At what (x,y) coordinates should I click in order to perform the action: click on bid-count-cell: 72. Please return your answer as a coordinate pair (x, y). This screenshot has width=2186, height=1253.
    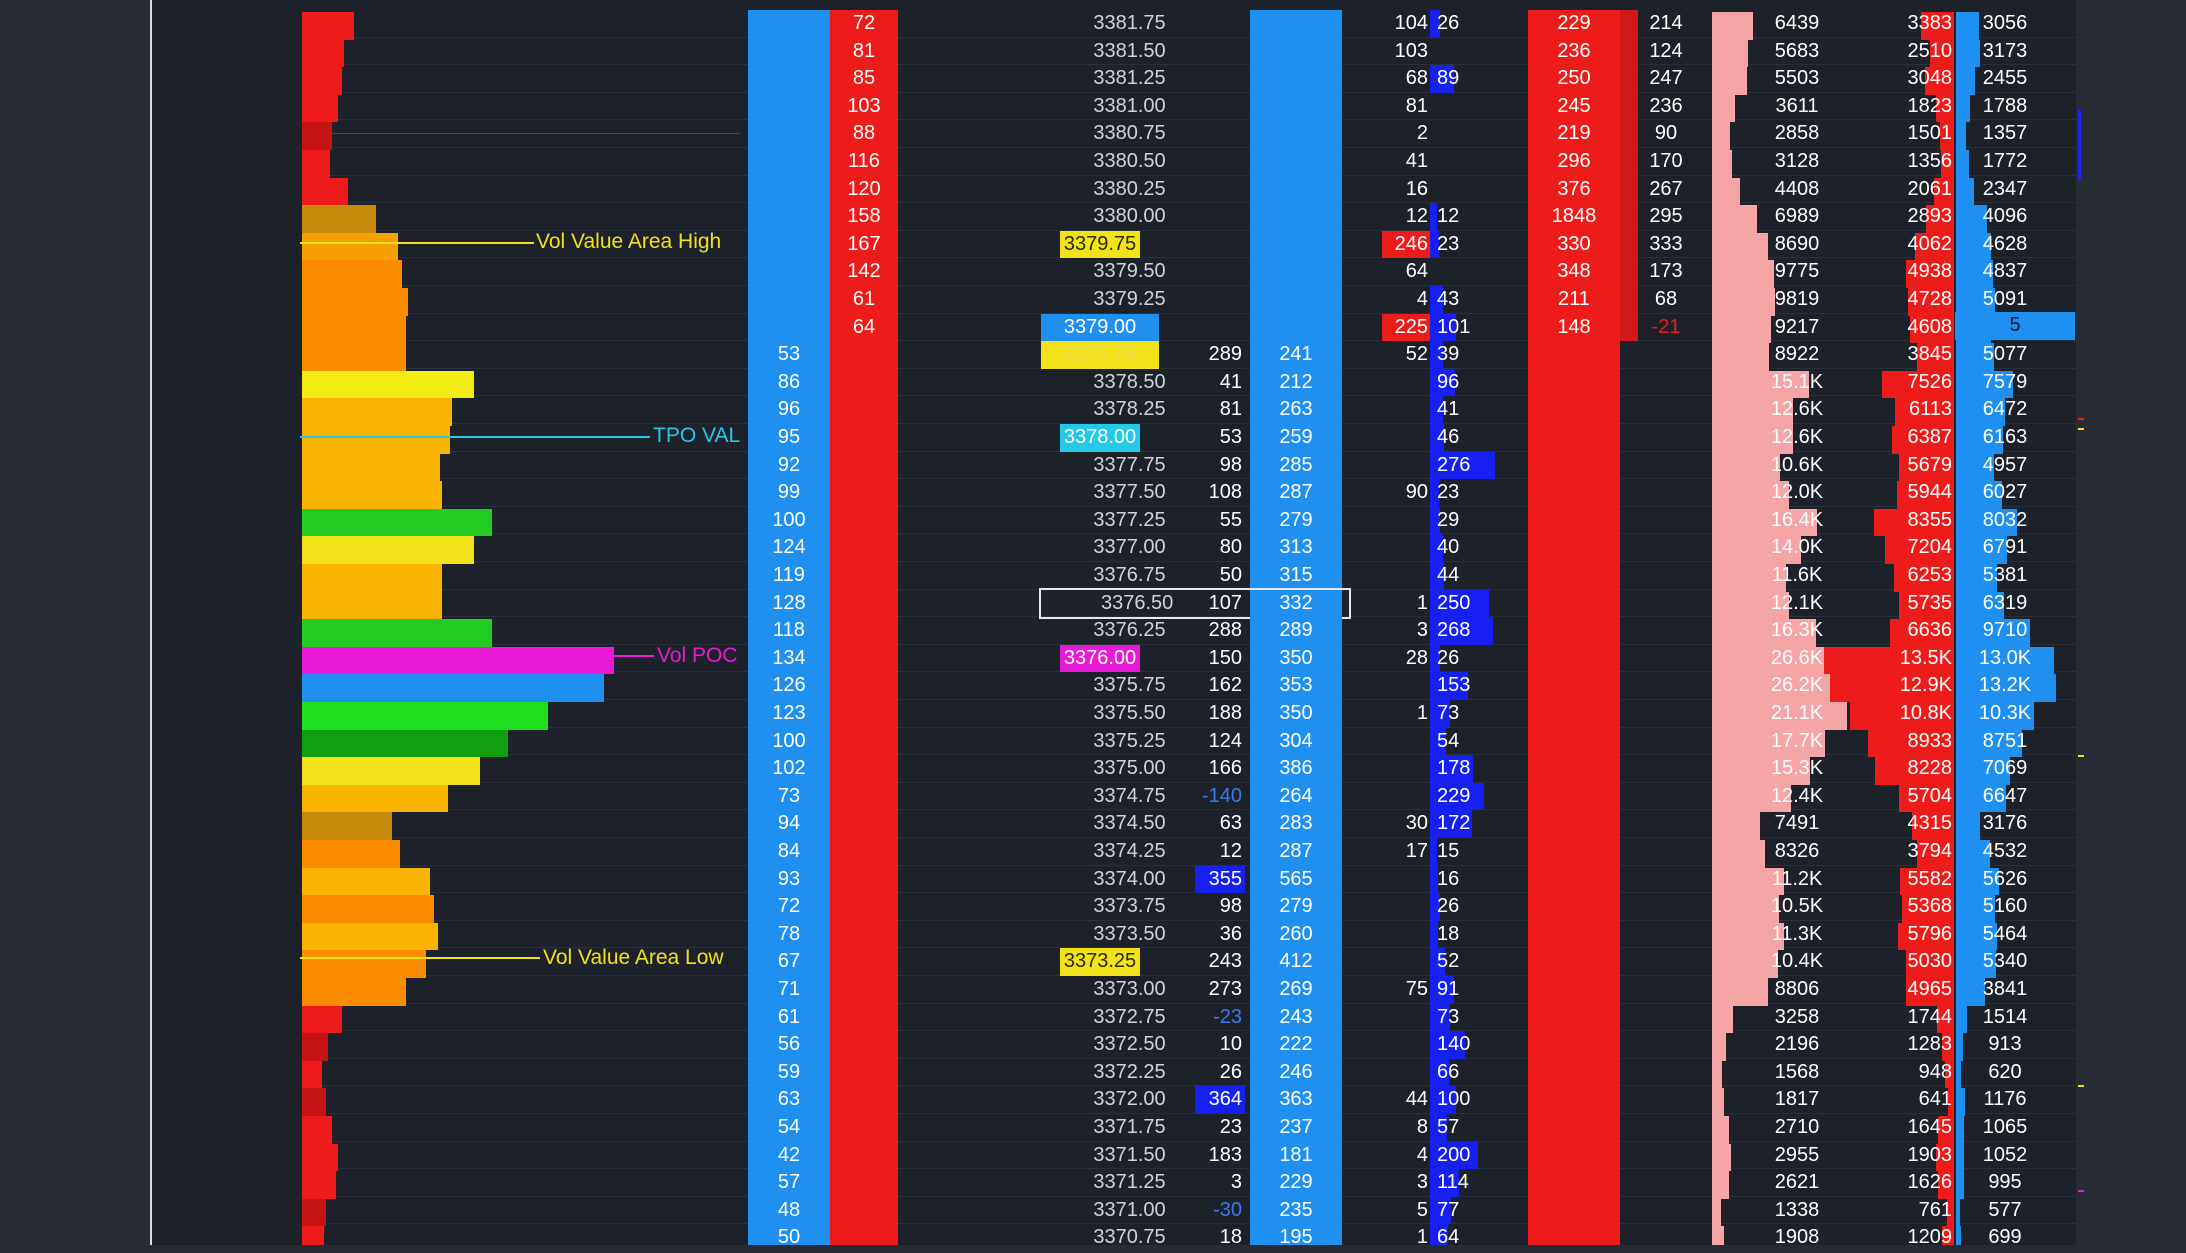
    Looking at the image, I should click on (789, 906).